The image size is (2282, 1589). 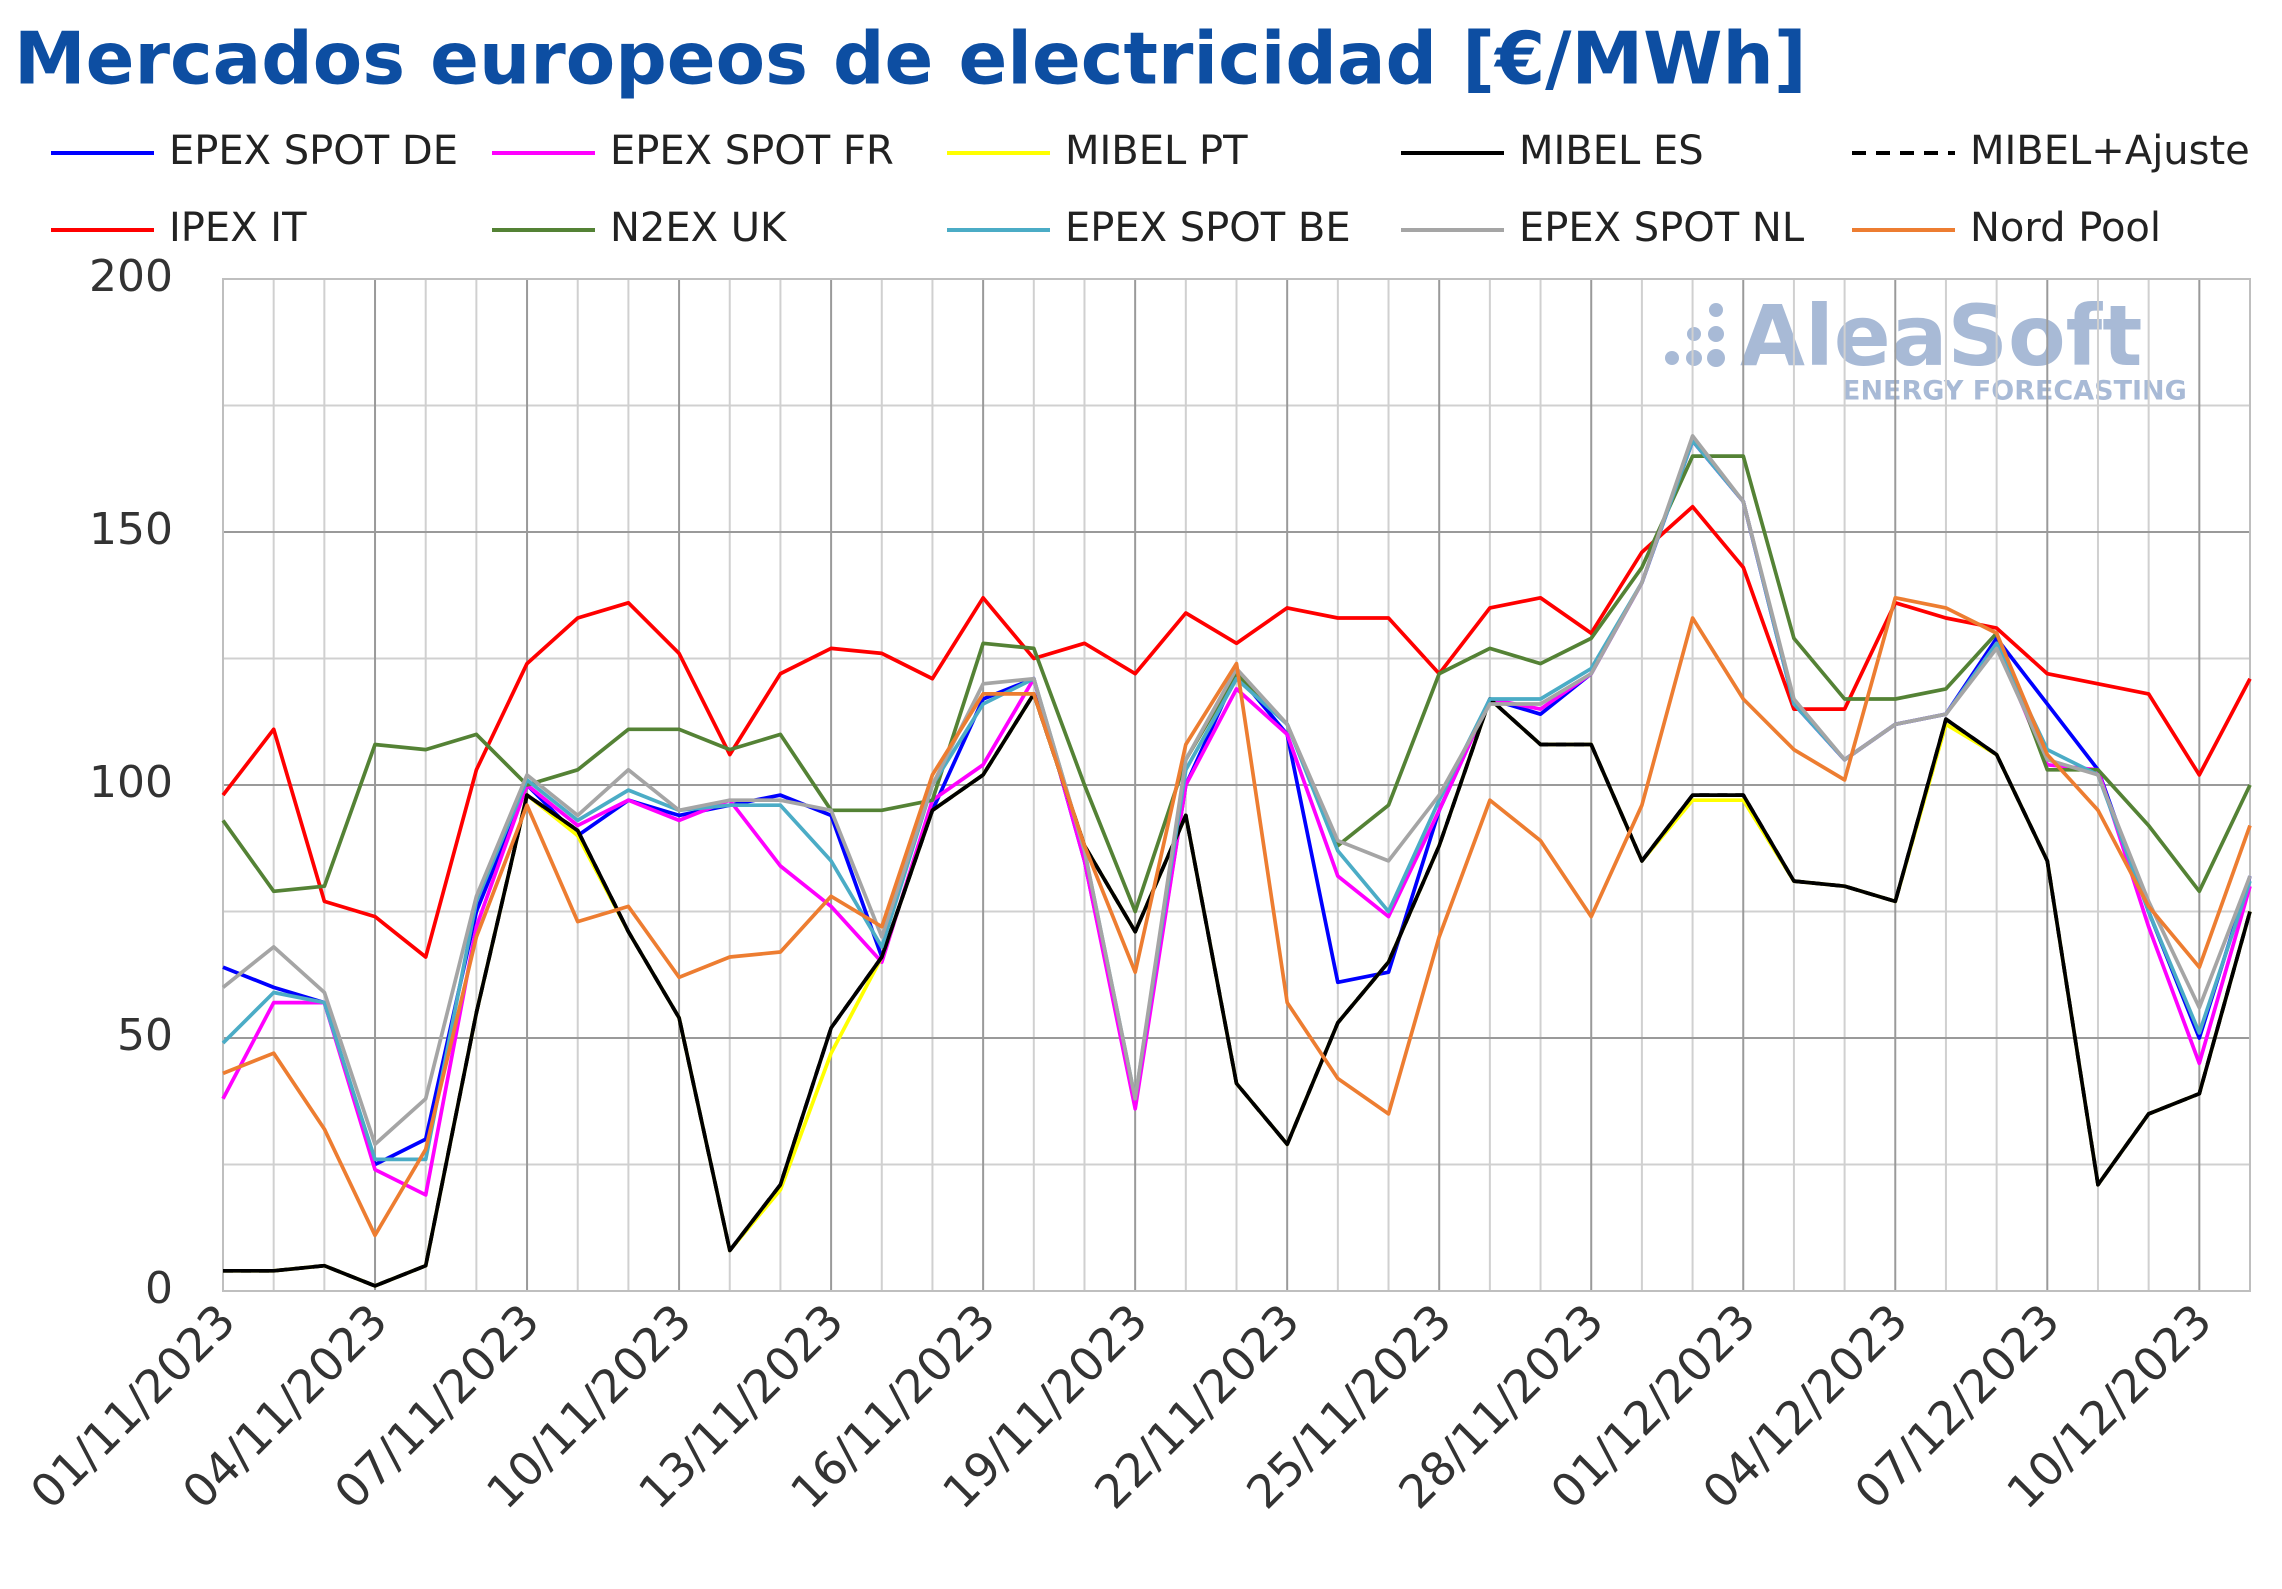 I want to click on y-tick-label: 50, so click(x=145, y=1035).